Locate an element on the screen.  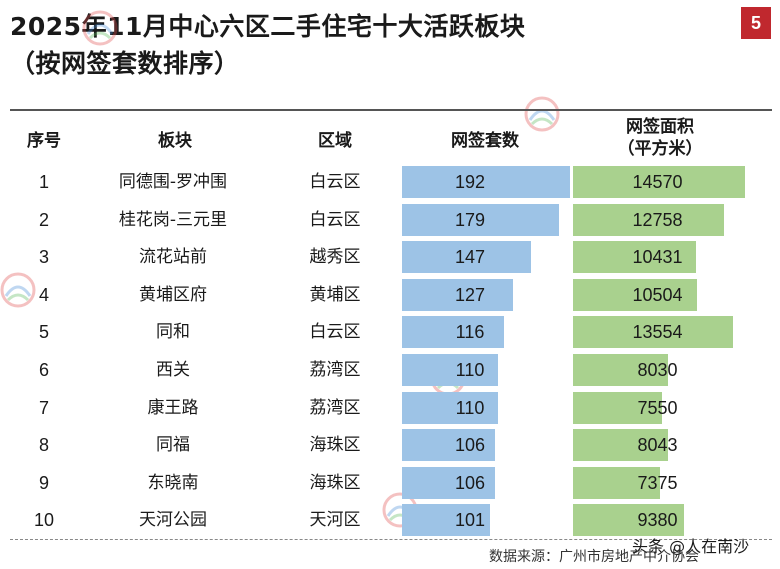
block-cell: 同德围-罗冲围 is located at coordinates (173, 182).